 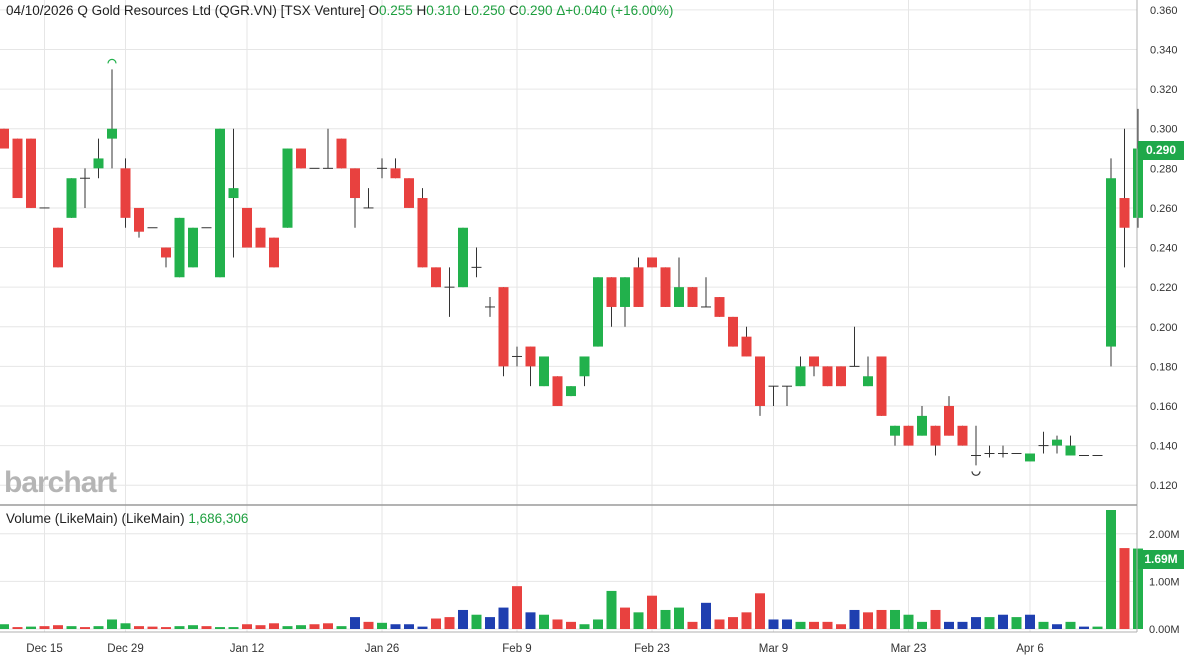 What do you see at coordinates (1161, 150) in the screenshot?
I see `last-price-badge: 0.290` at bounding box center [1161, 150].